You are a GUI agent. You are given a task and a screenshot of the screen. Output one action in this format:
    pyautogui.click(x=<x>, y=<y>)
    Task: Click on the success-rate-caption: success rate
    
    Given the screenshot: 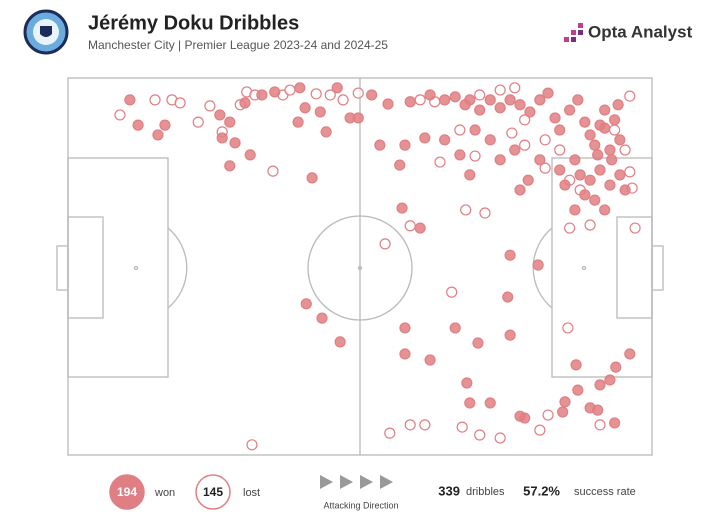 What is the action you would take?
    pyautogui.click(x=605, y=492)
    